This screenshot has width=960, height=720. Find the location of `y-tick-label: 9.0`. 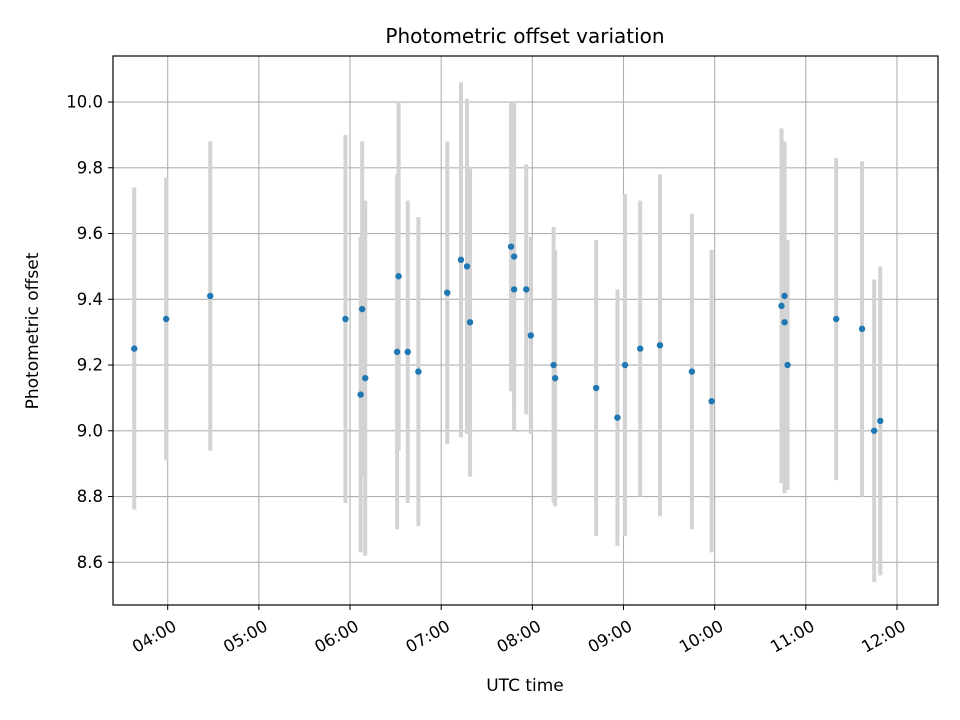

y-tick-label: 9.0 is located at coordinates (90, 430).